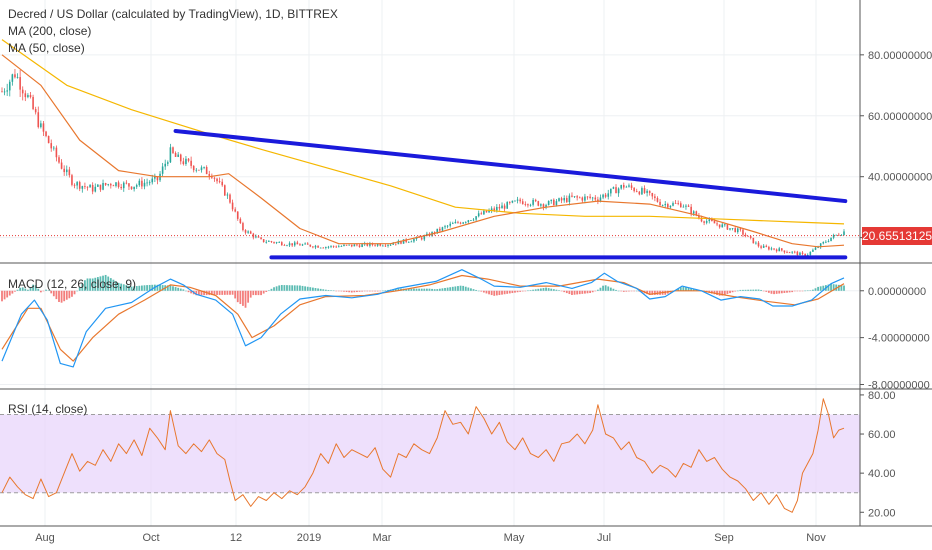 The image size is (932, 550). I want to click on ma200-legend: MA (200, close), so click(50, 31).